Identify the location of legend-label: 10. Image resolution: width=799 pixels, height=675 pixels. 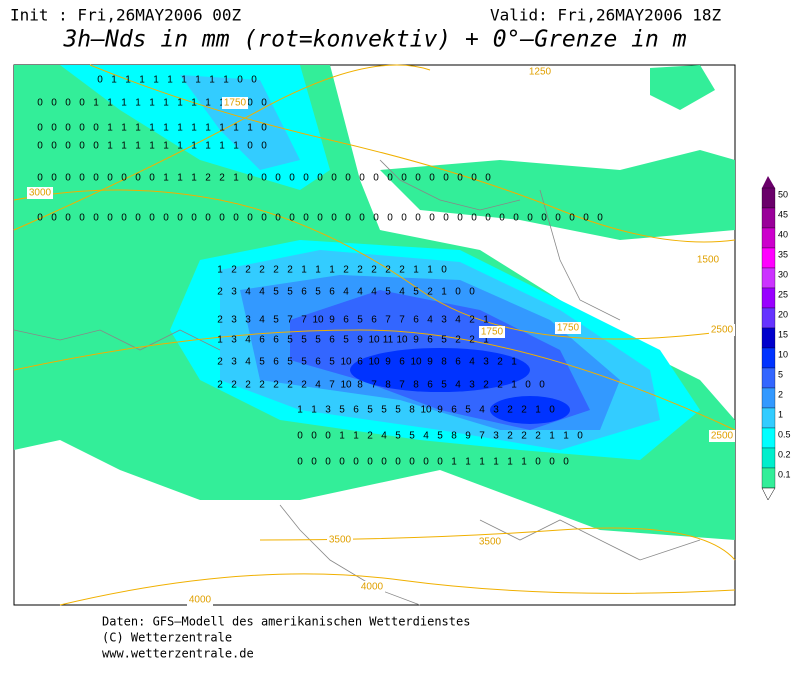
(783, 354).